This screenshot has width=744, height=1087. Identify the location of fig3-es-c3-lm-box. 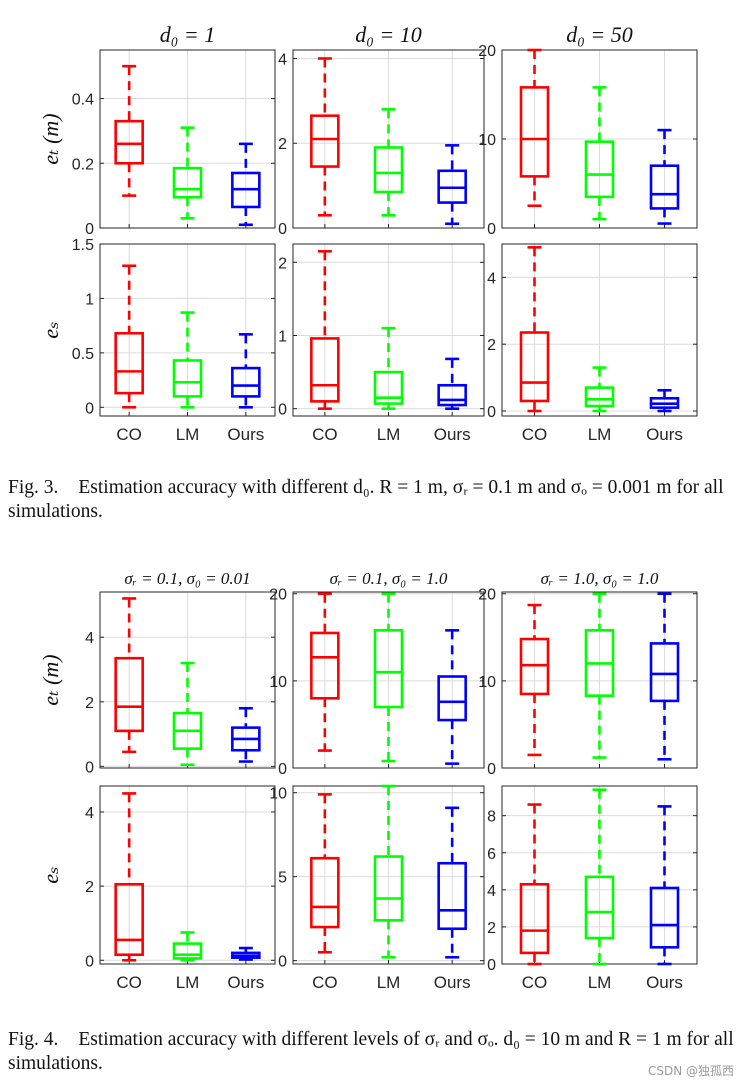
(599, 397).